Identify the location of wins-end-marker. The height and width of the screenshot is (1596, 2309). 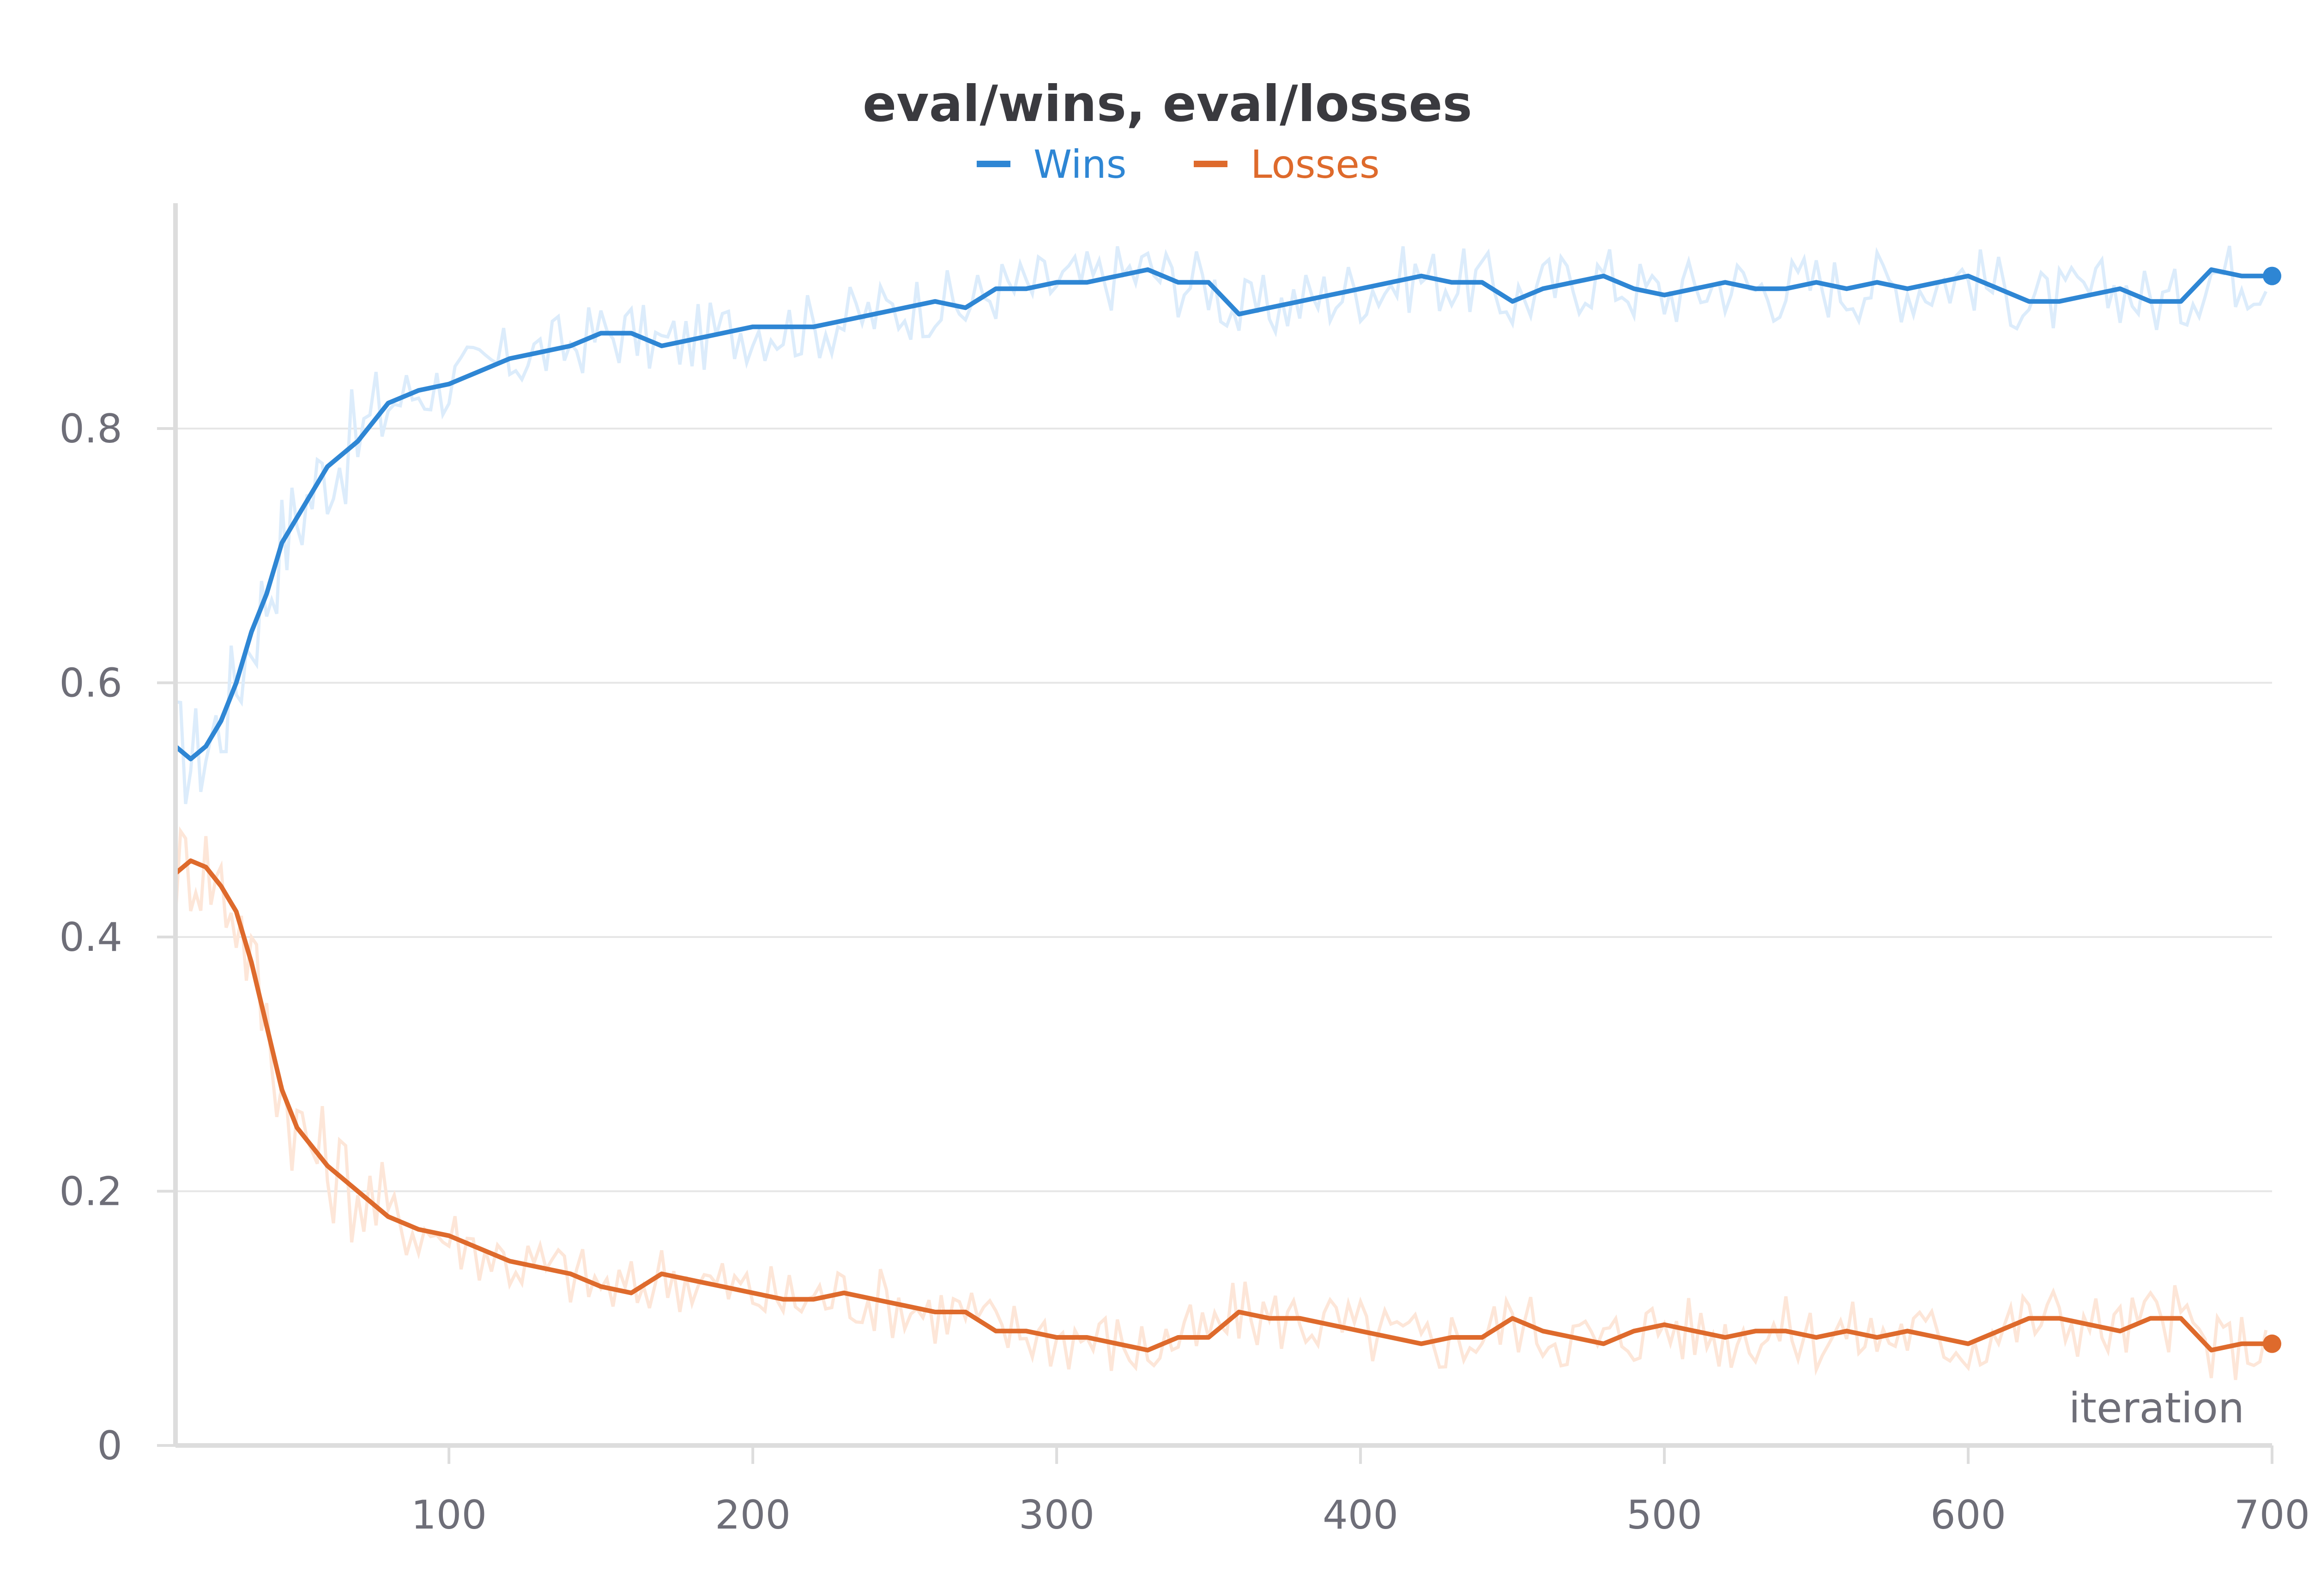
(2272, 275).